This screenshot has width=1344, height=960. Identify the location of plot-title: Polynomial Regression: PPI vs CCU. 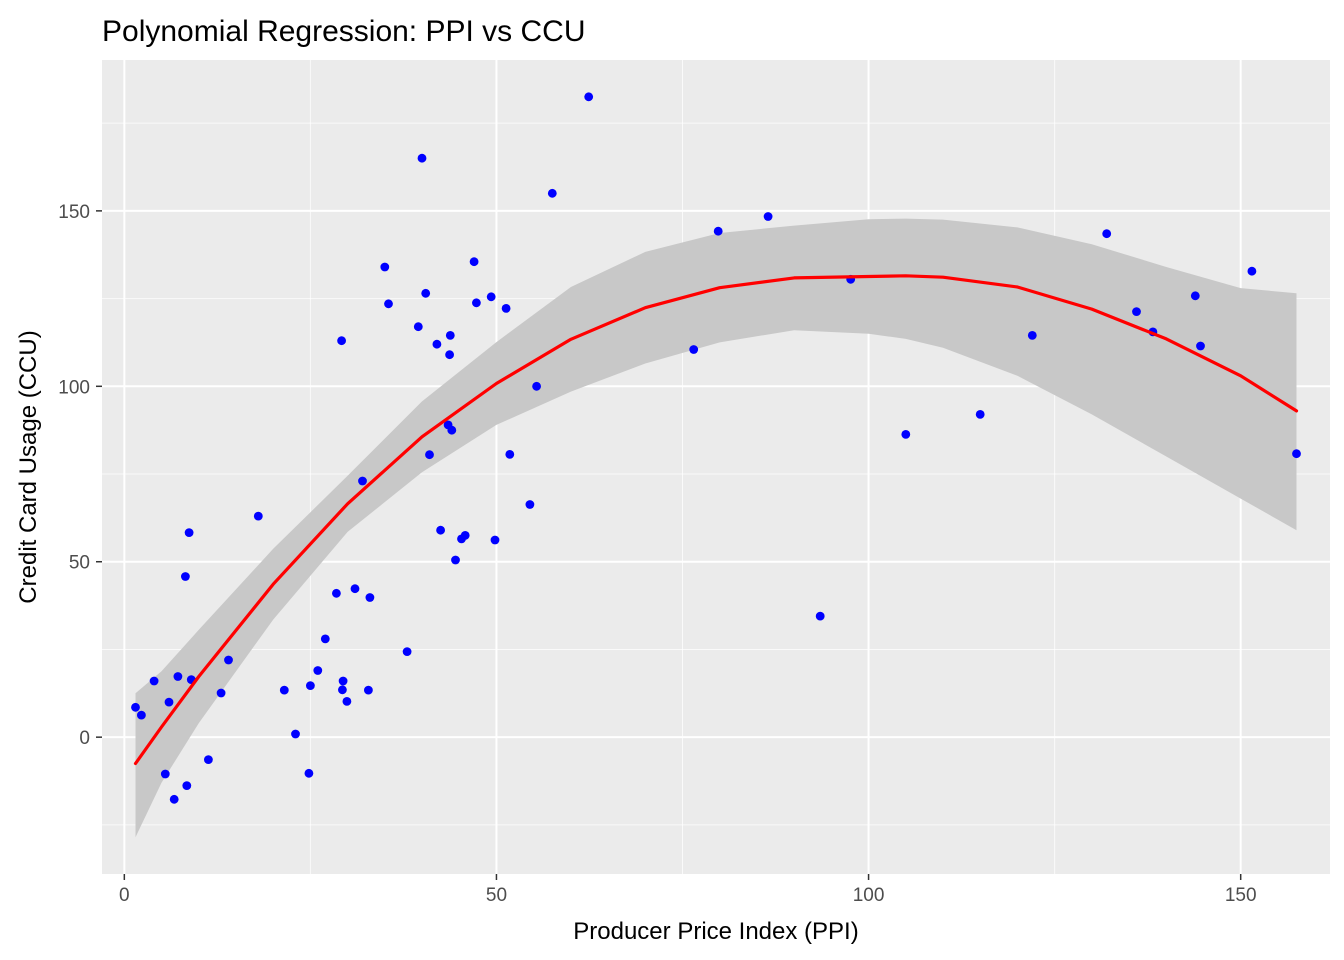
(344, 31).